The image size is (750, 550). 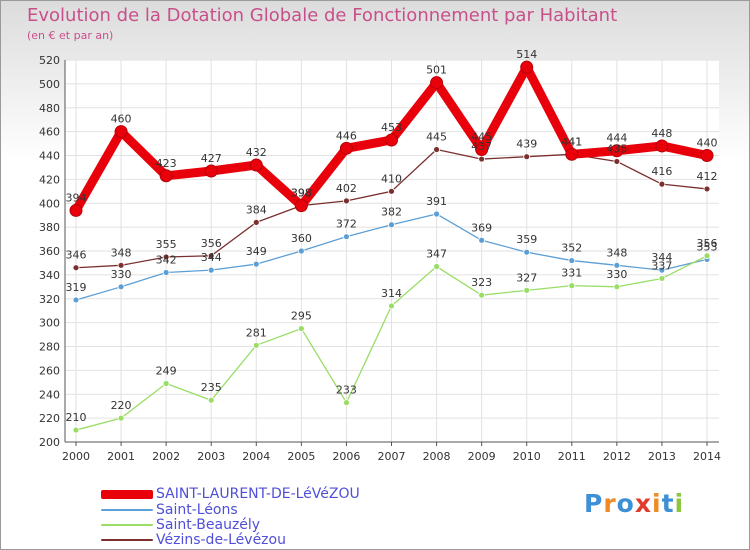 I want to click on data-label: 391, so click(x=436, y=201).